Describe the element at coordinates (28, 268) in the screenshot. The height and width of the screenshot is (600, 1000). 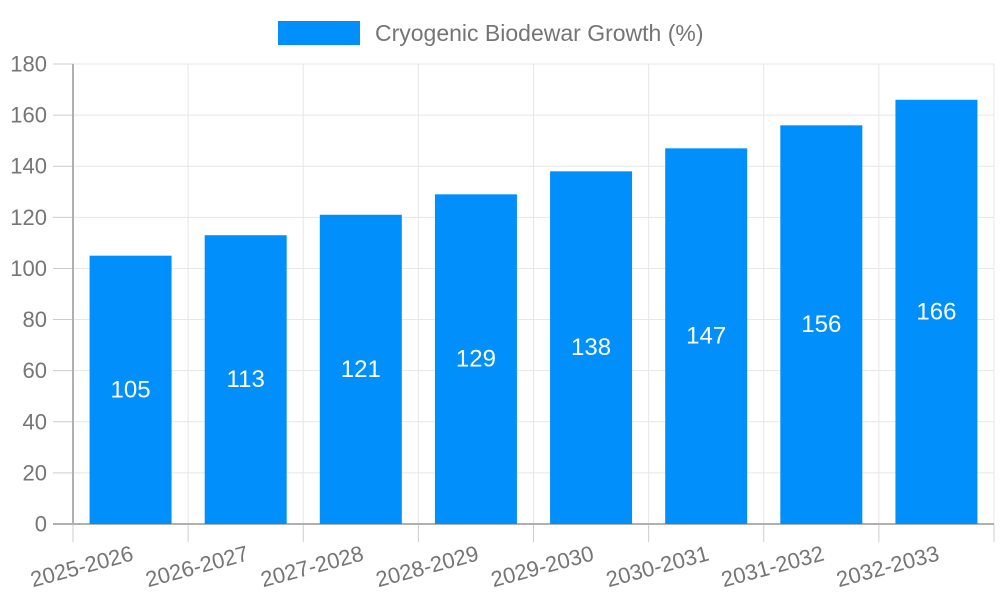
I see `y-axis-tick-label: 100` at that location.